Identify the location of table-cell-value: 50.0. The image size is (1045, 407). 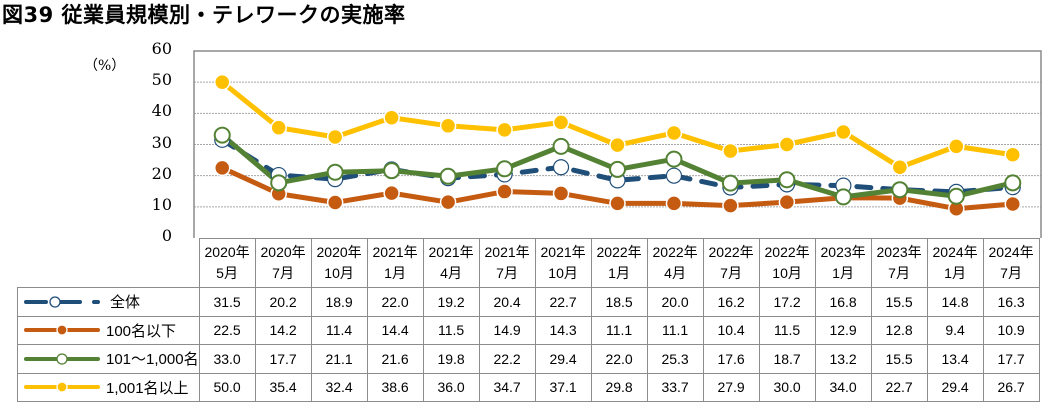
(227, 387).